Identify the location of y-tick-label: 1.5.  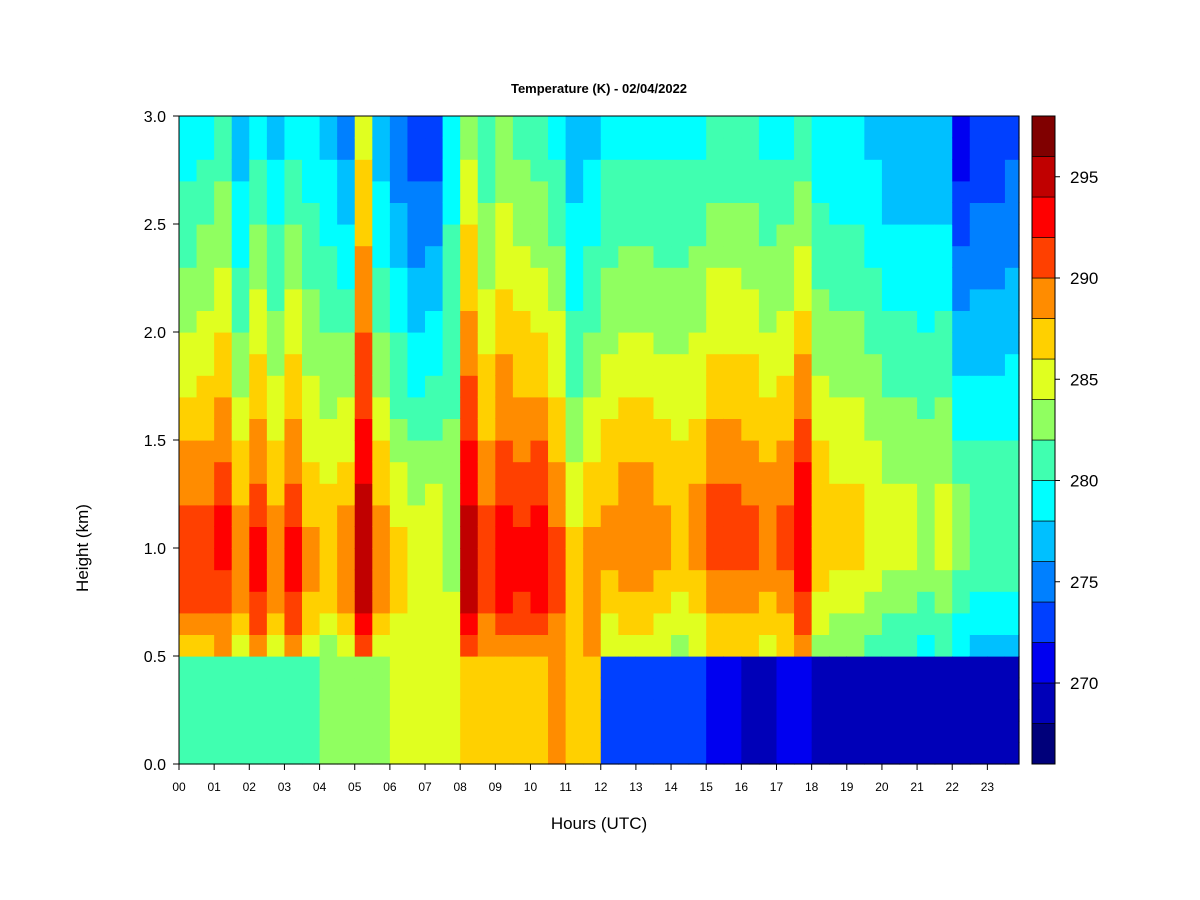
(155, 441).